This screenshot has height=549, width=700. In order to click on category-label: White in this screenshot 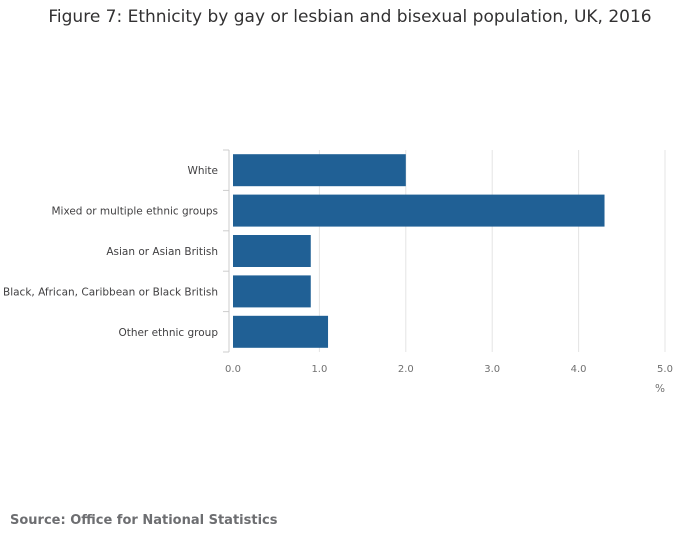, I will do `click(202, 171)`.